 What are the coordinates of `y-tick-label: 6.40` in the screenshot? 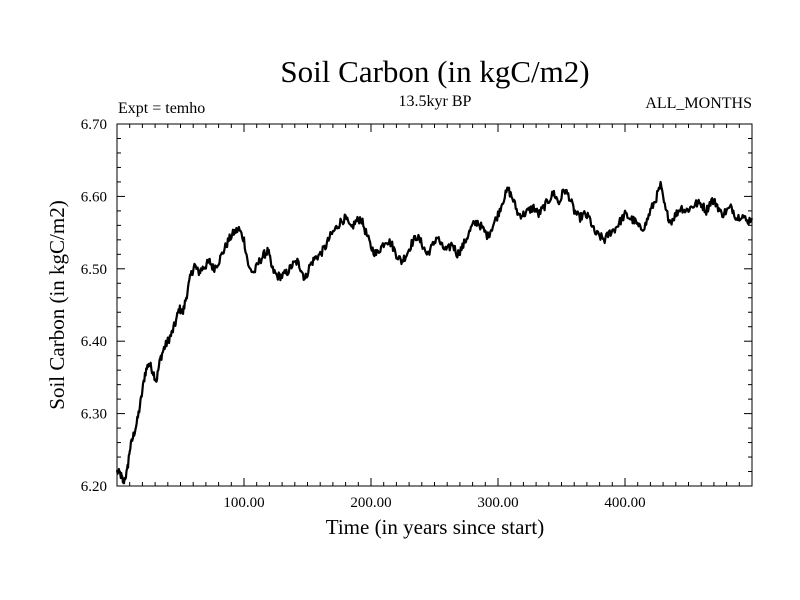 It's located at (94, 342).